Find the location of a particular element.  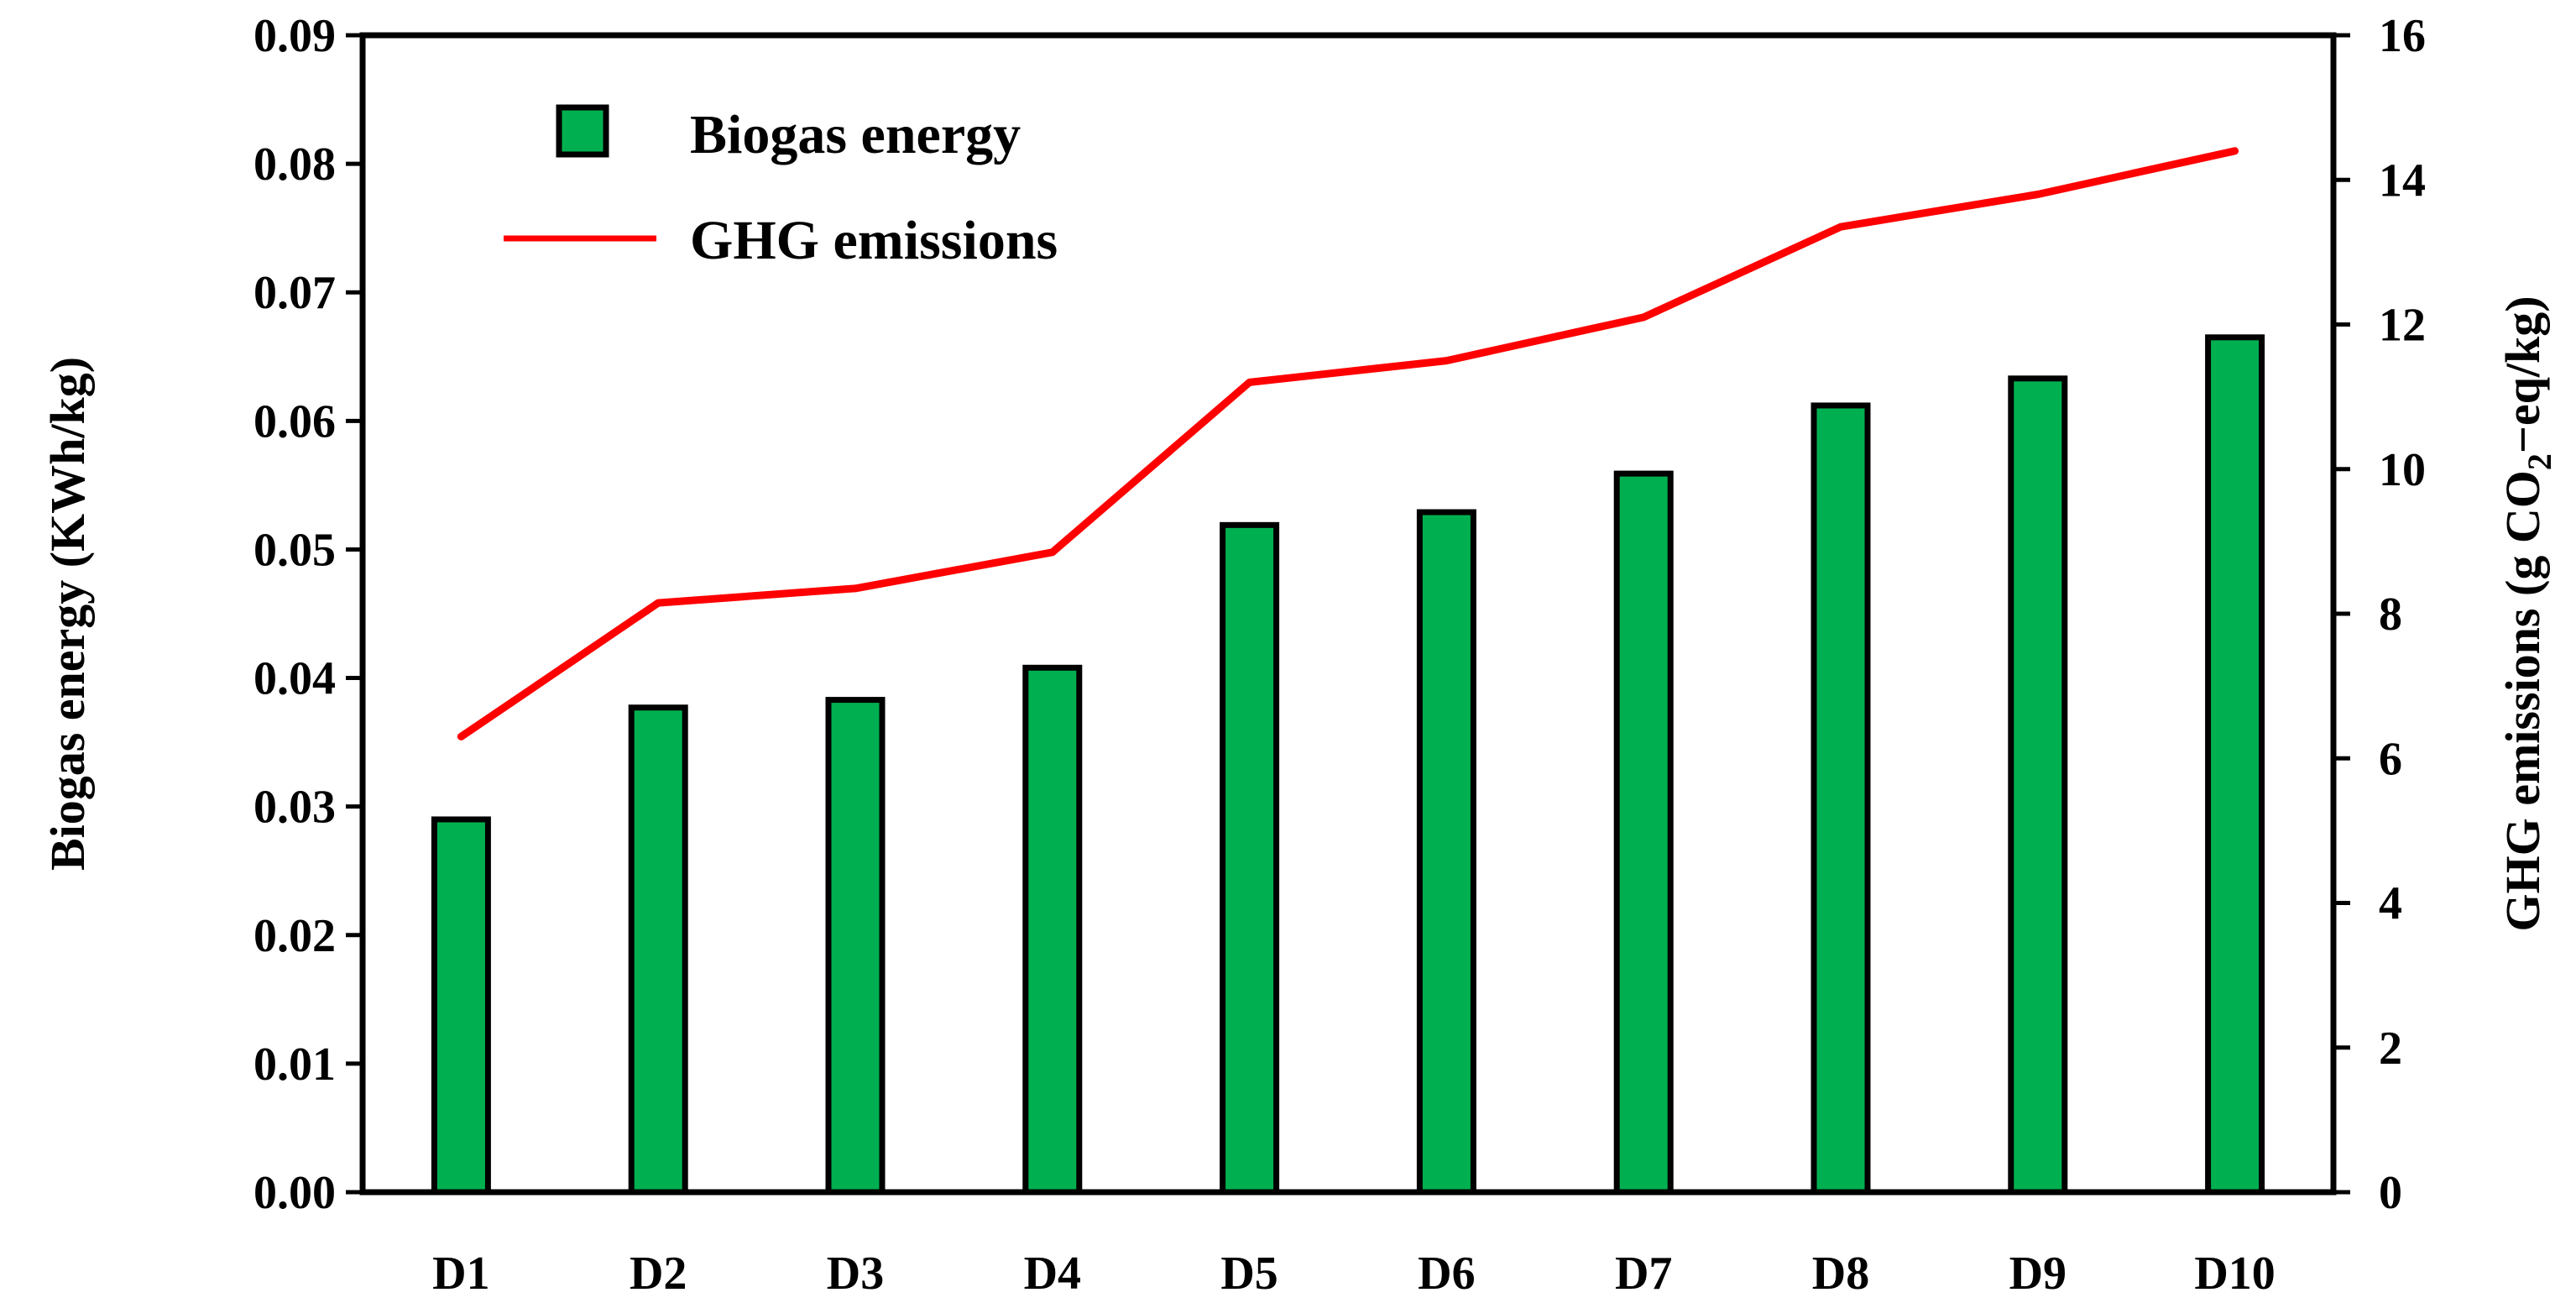

right-y-tick-label: 16 is located at coordinates (2402, 36).